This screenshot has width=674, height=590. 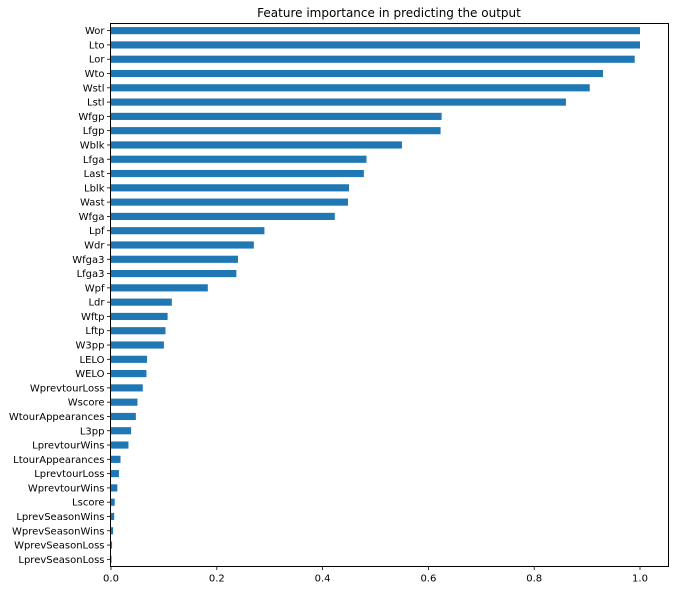 I want to click on category-label-Lto: Lto, so click(x=97, y=45).